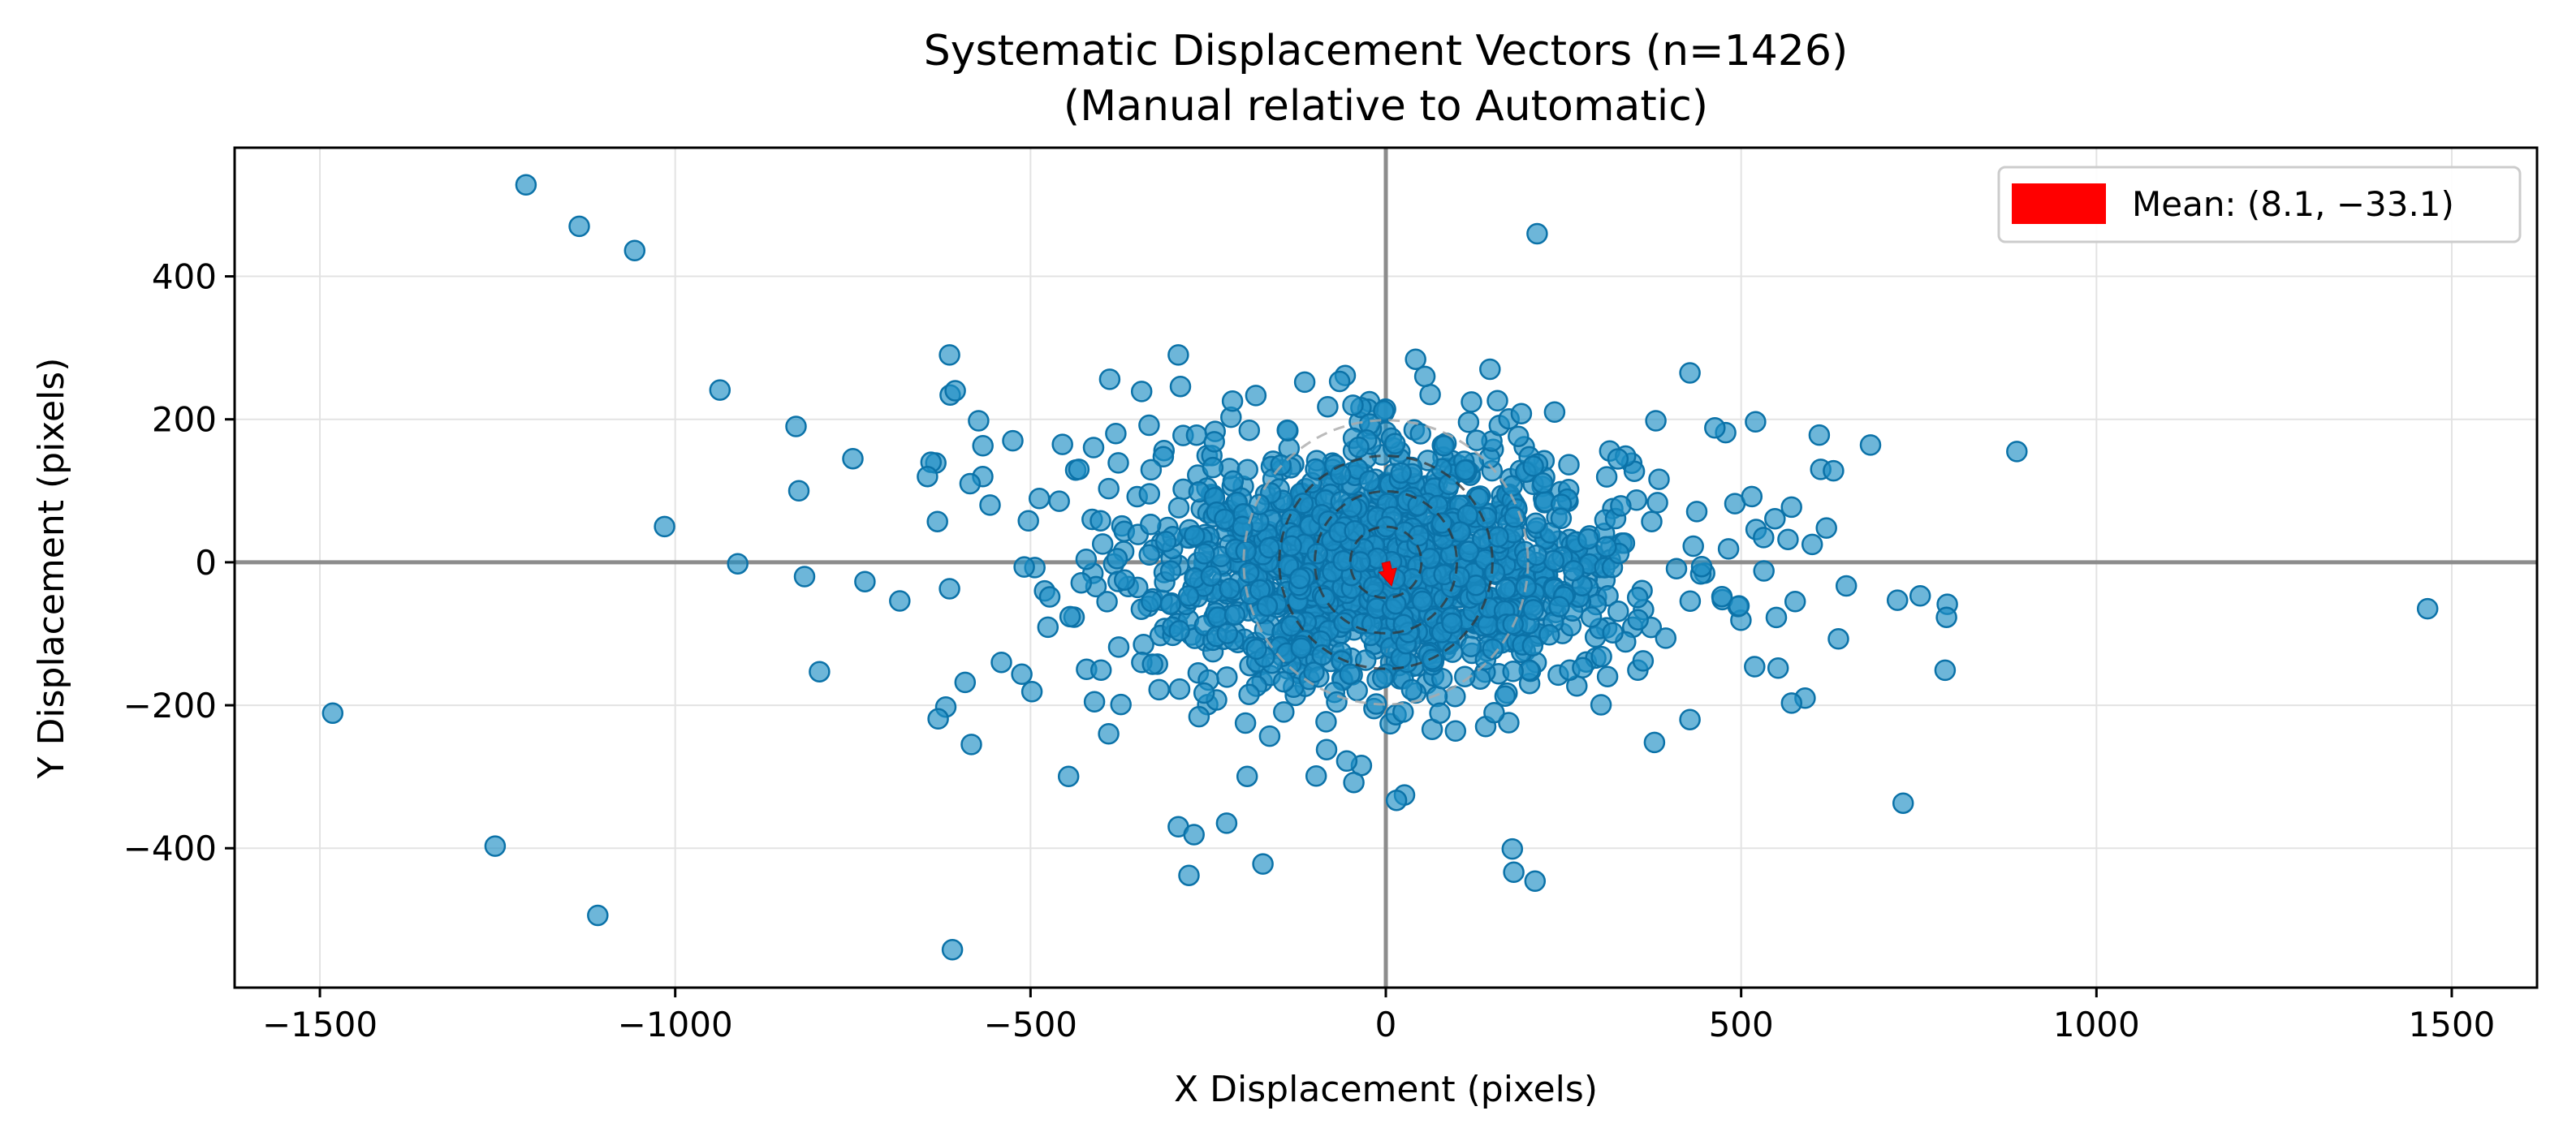  I want to click on x-tick-label: −1500, so click(320, 1024).